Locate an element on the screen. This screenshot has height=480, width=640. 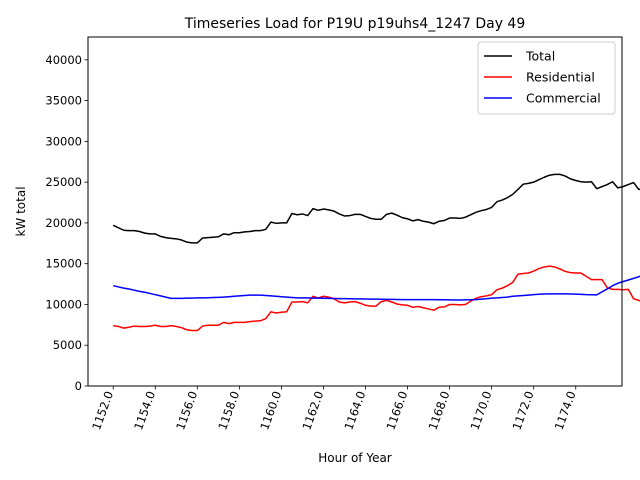
y-tick-label: 40000 is located at coordinates (63, 60).